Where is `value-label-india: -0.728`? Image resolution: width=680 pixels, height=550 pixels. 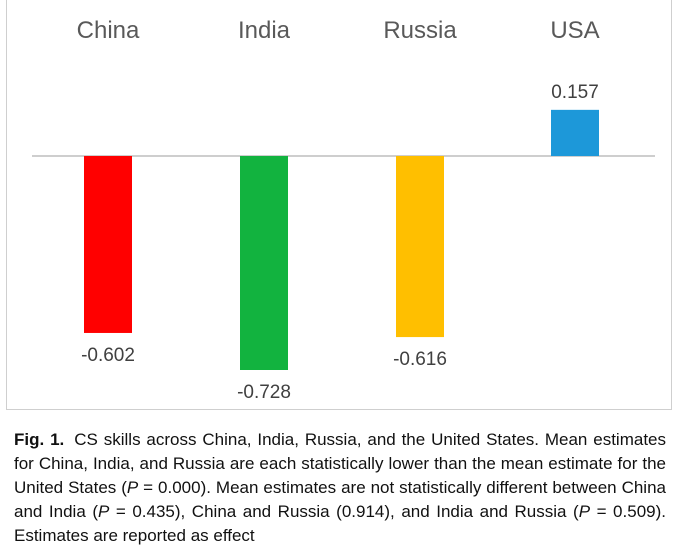
value-label-india: -0.728 is located at coordinates (264, 392).